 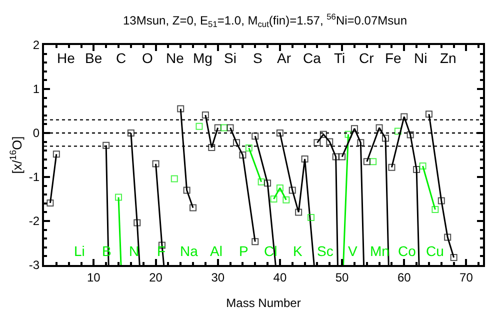 I want to click on x-tick-label: 60, so click(x=404, y=277).